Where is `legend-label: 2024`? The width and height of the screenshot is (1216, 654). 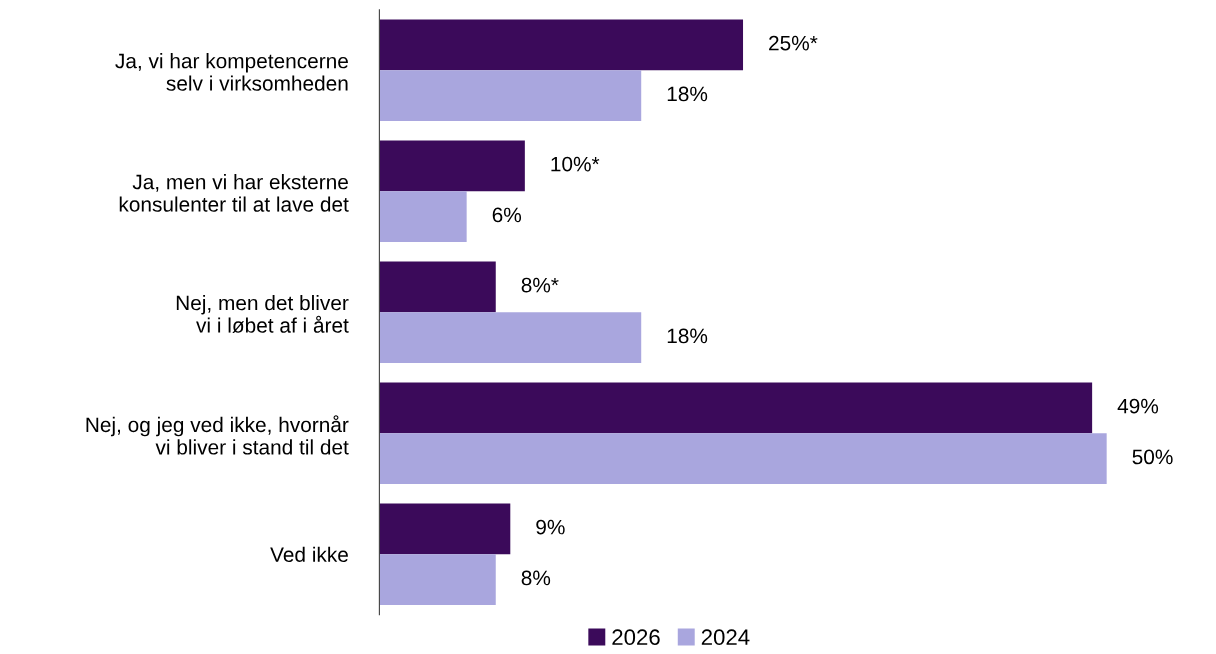 legend-label: 2024 is located at coordinates (725, 637).